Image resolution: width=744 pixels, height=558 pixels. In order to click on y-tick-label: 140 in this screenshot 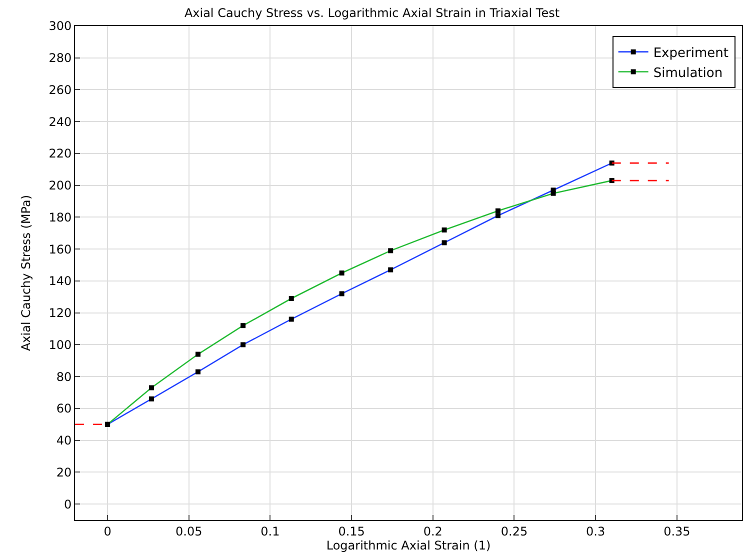, I will do `click(60, 281)`.